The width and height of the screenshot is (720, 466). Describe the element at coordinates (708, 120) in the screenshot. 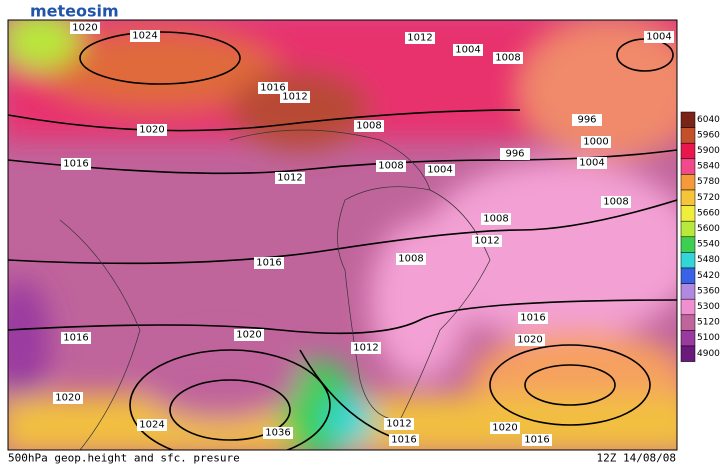

I see `colorbar-label: 6040` at that location.